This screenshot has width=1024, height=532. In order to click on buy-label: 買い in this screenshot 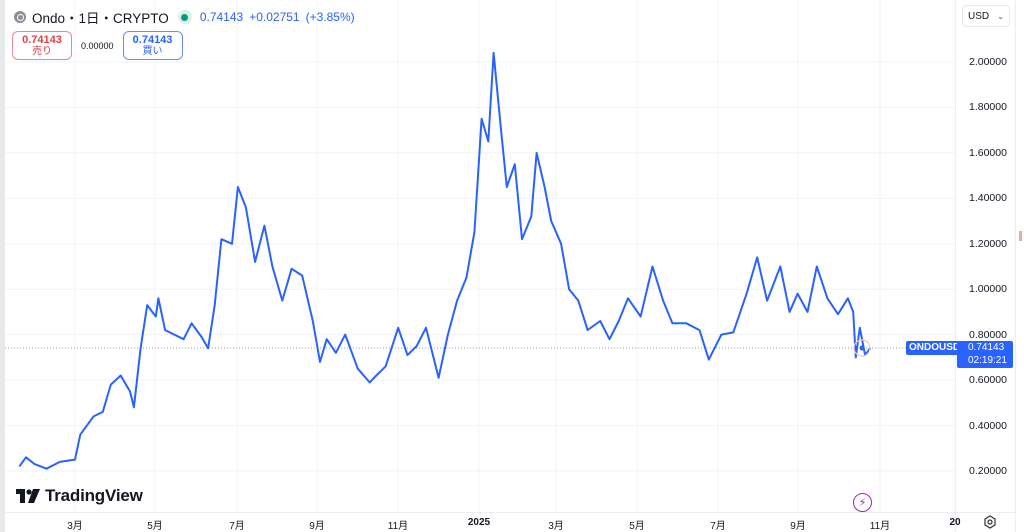, I will do `click(152, 51)`.